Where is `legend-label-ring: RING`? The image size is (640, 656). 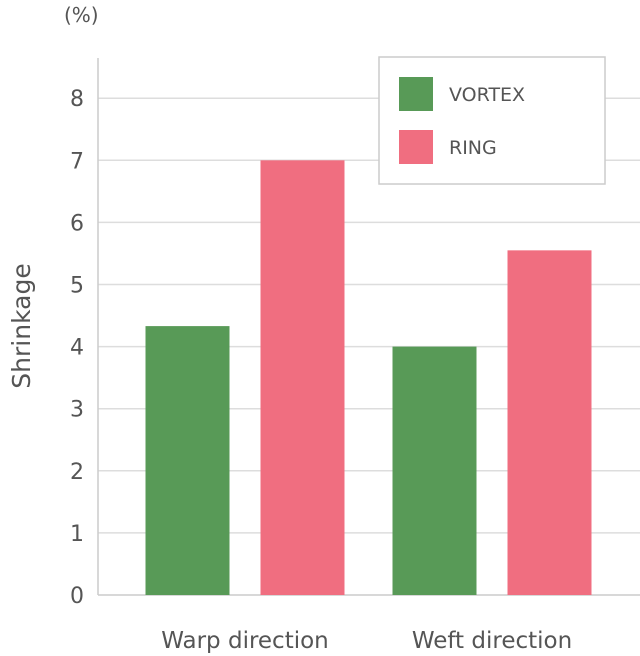
legend-label-ring: RING is located at coordinates (473, 148).